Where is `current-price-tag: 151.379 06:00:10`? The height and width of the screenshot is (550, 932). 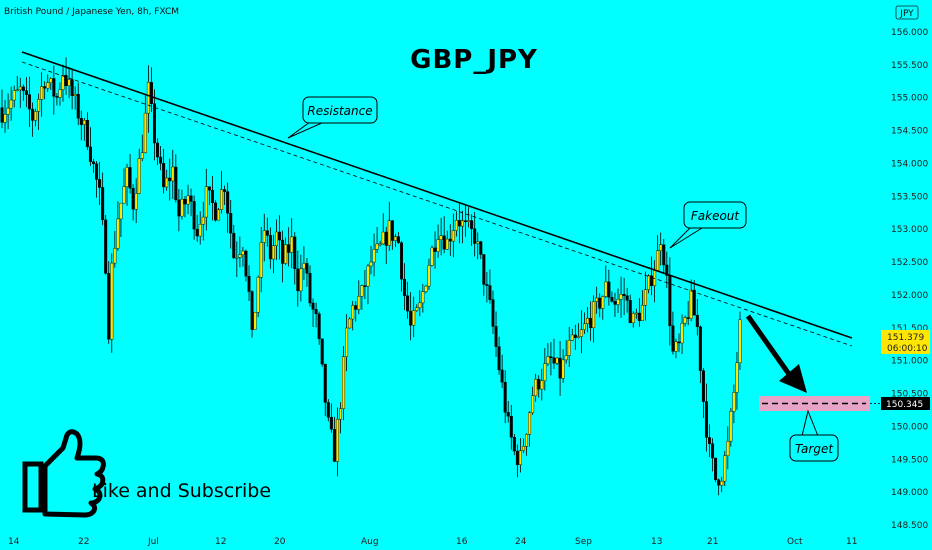 current-price-tag: 151.379 06:00:10 is located at coordinates (905, 342).